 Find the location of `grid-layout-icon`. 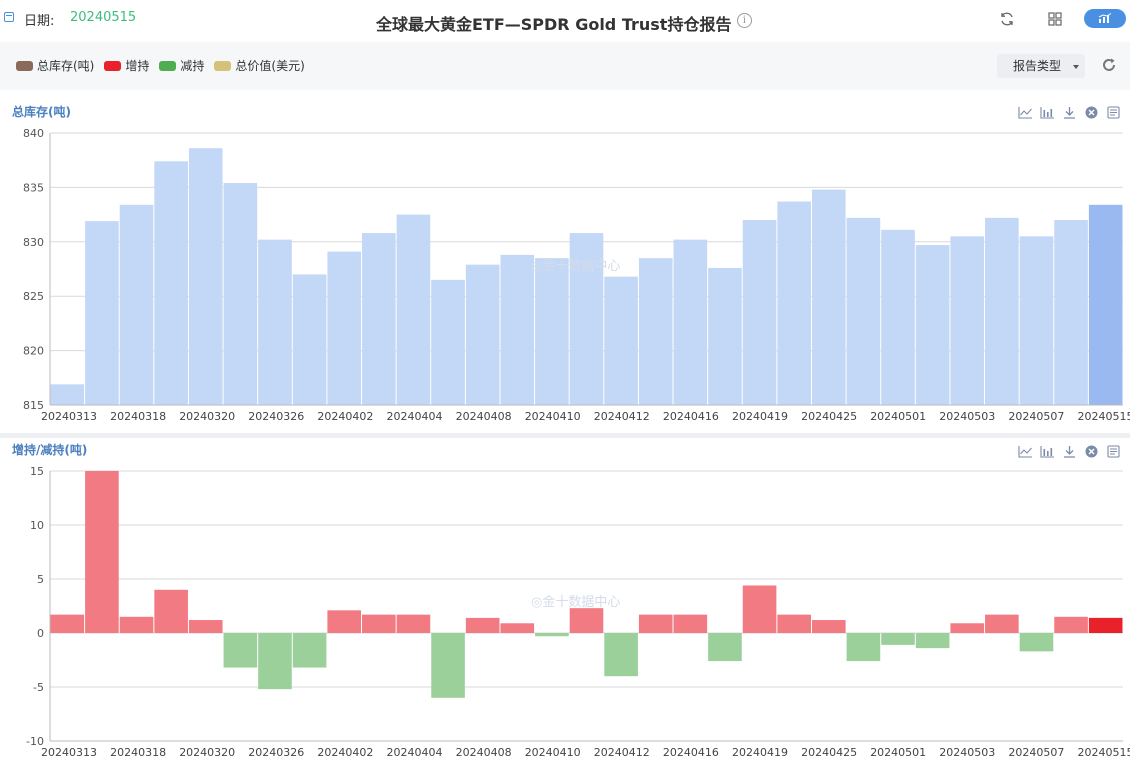

grid-layout-icon is located at coordinates (1055, 21).